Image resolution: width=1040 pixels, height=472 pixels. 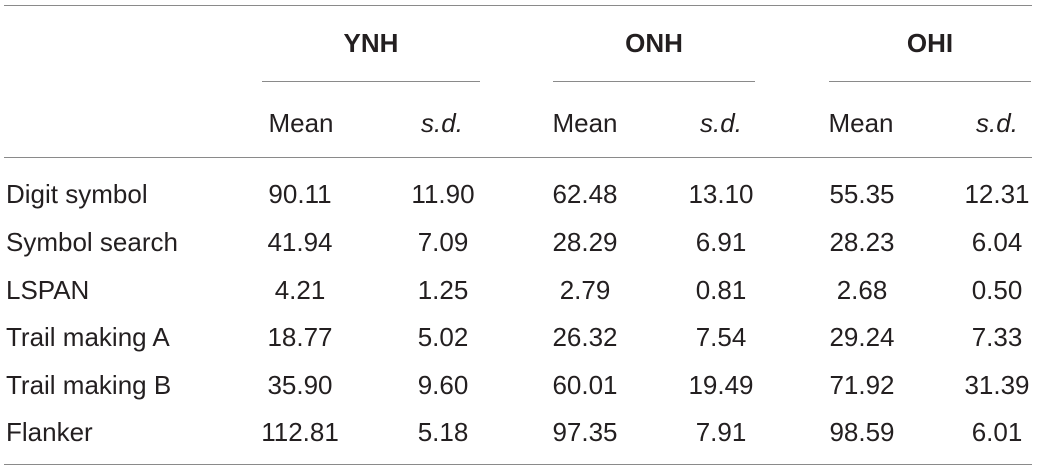 What do you see at coordinates (518, 157) in the screenshot?
I see `header-rule` at bounding box center [518, 157].